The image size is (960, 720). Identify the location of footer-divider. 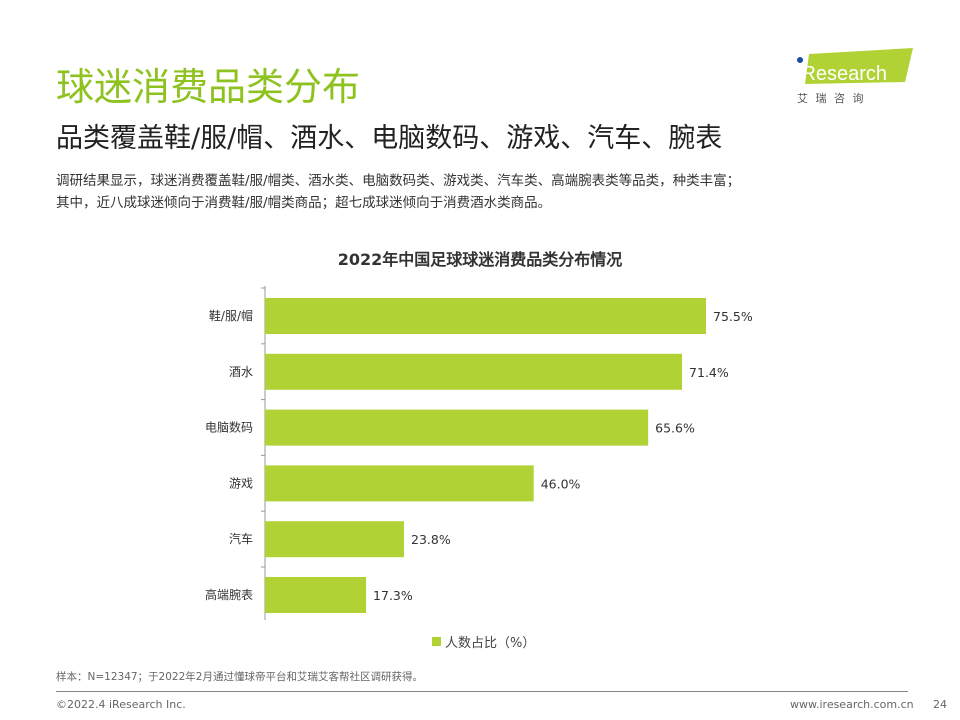
(482, 691).